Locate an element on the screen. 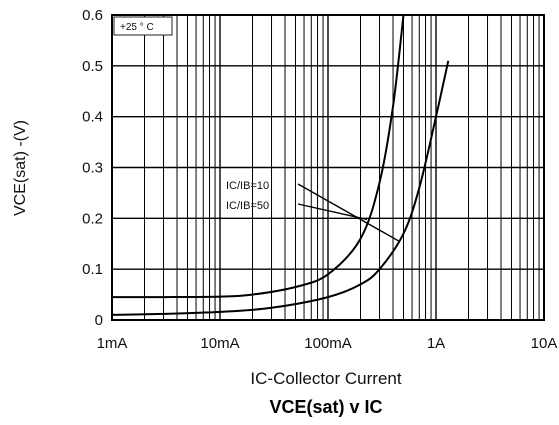 This screenshot has width=559, height=425. annotation-ic-ib-50: IC/IB=50 is located at coordinates (247, 206).